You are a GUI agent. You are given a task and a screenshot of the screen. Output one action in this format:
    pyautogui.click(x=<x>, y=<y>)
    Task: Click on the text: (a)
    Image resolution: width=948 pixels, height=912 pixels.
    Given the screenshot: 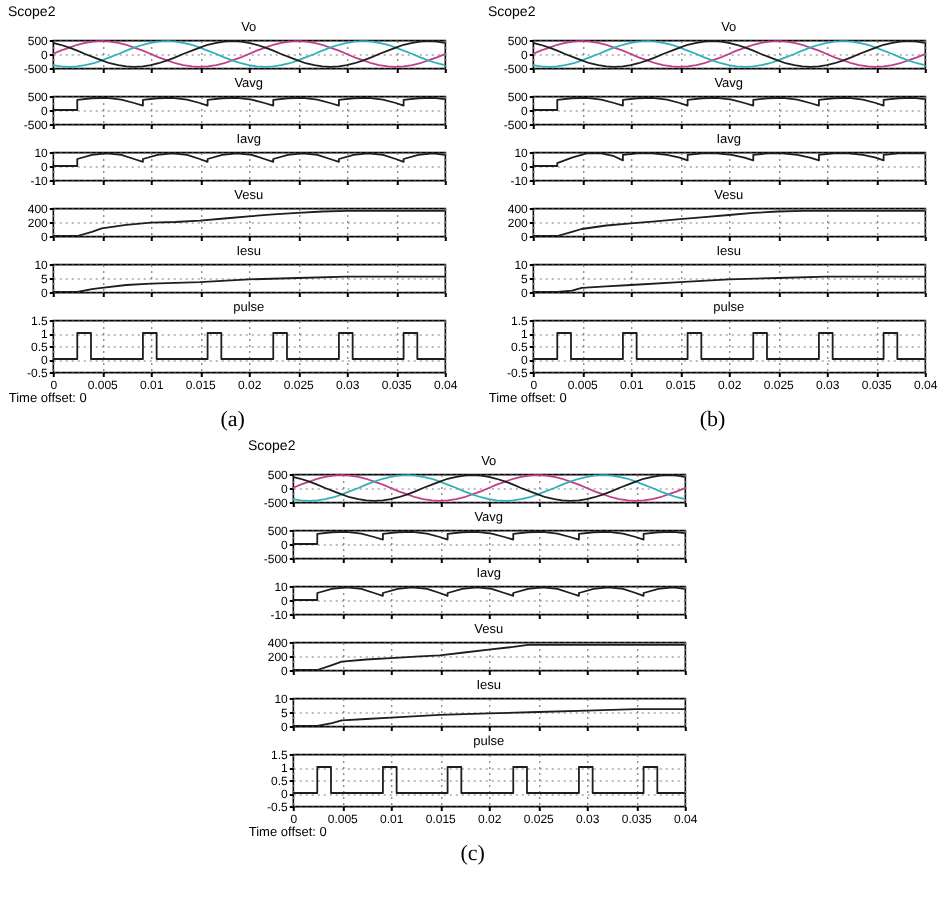 What is the action you would take?
    pyautogui.click(x=233, y=419)
    